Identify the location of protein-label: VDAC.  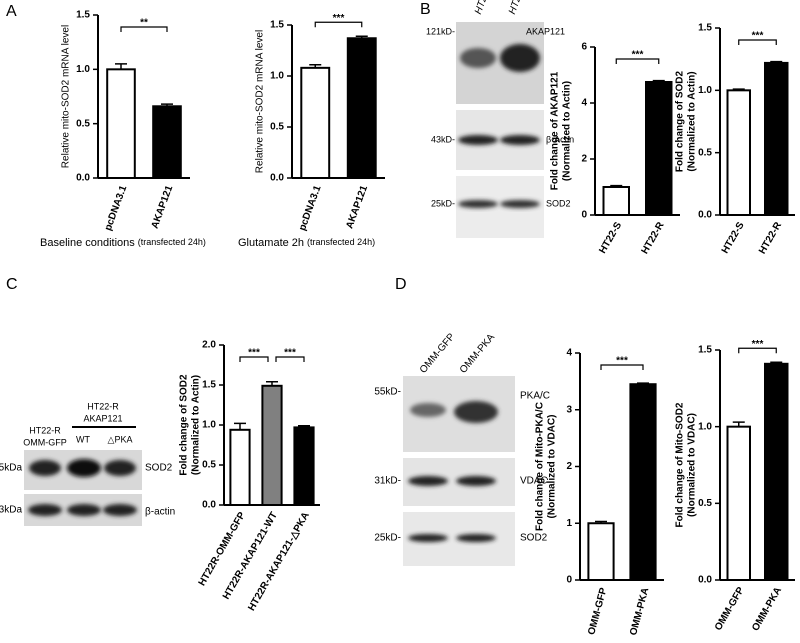
(534, 481).